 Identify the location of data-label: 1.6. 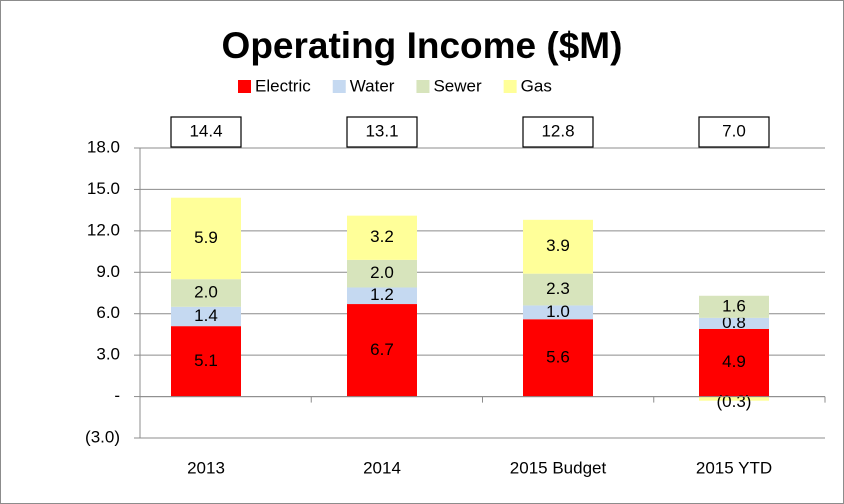
(734, 305).